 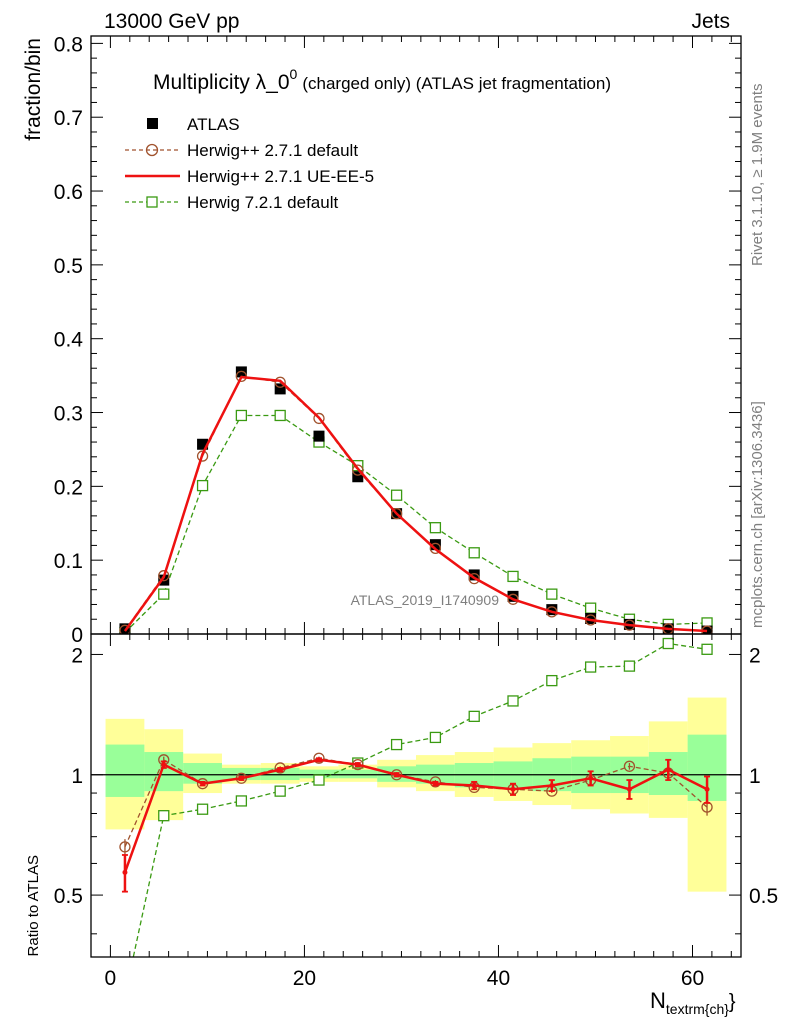 I want to click on legend-herwig7-marker, so click(x=152, y=202).